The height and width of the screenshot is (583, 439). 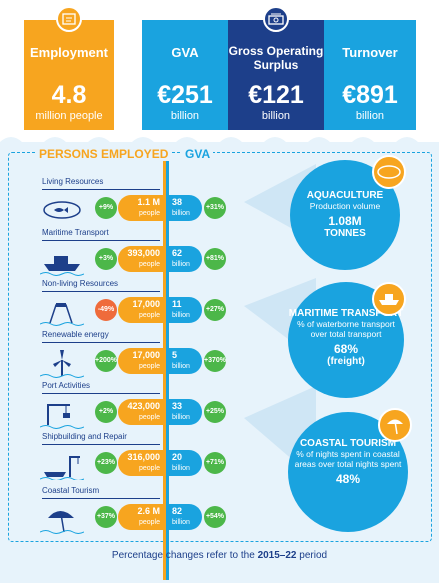 What do you see at coordinates (106, 259) in the screenshot?
I see `employment-change: +3%` at bounding box center [106, 259].